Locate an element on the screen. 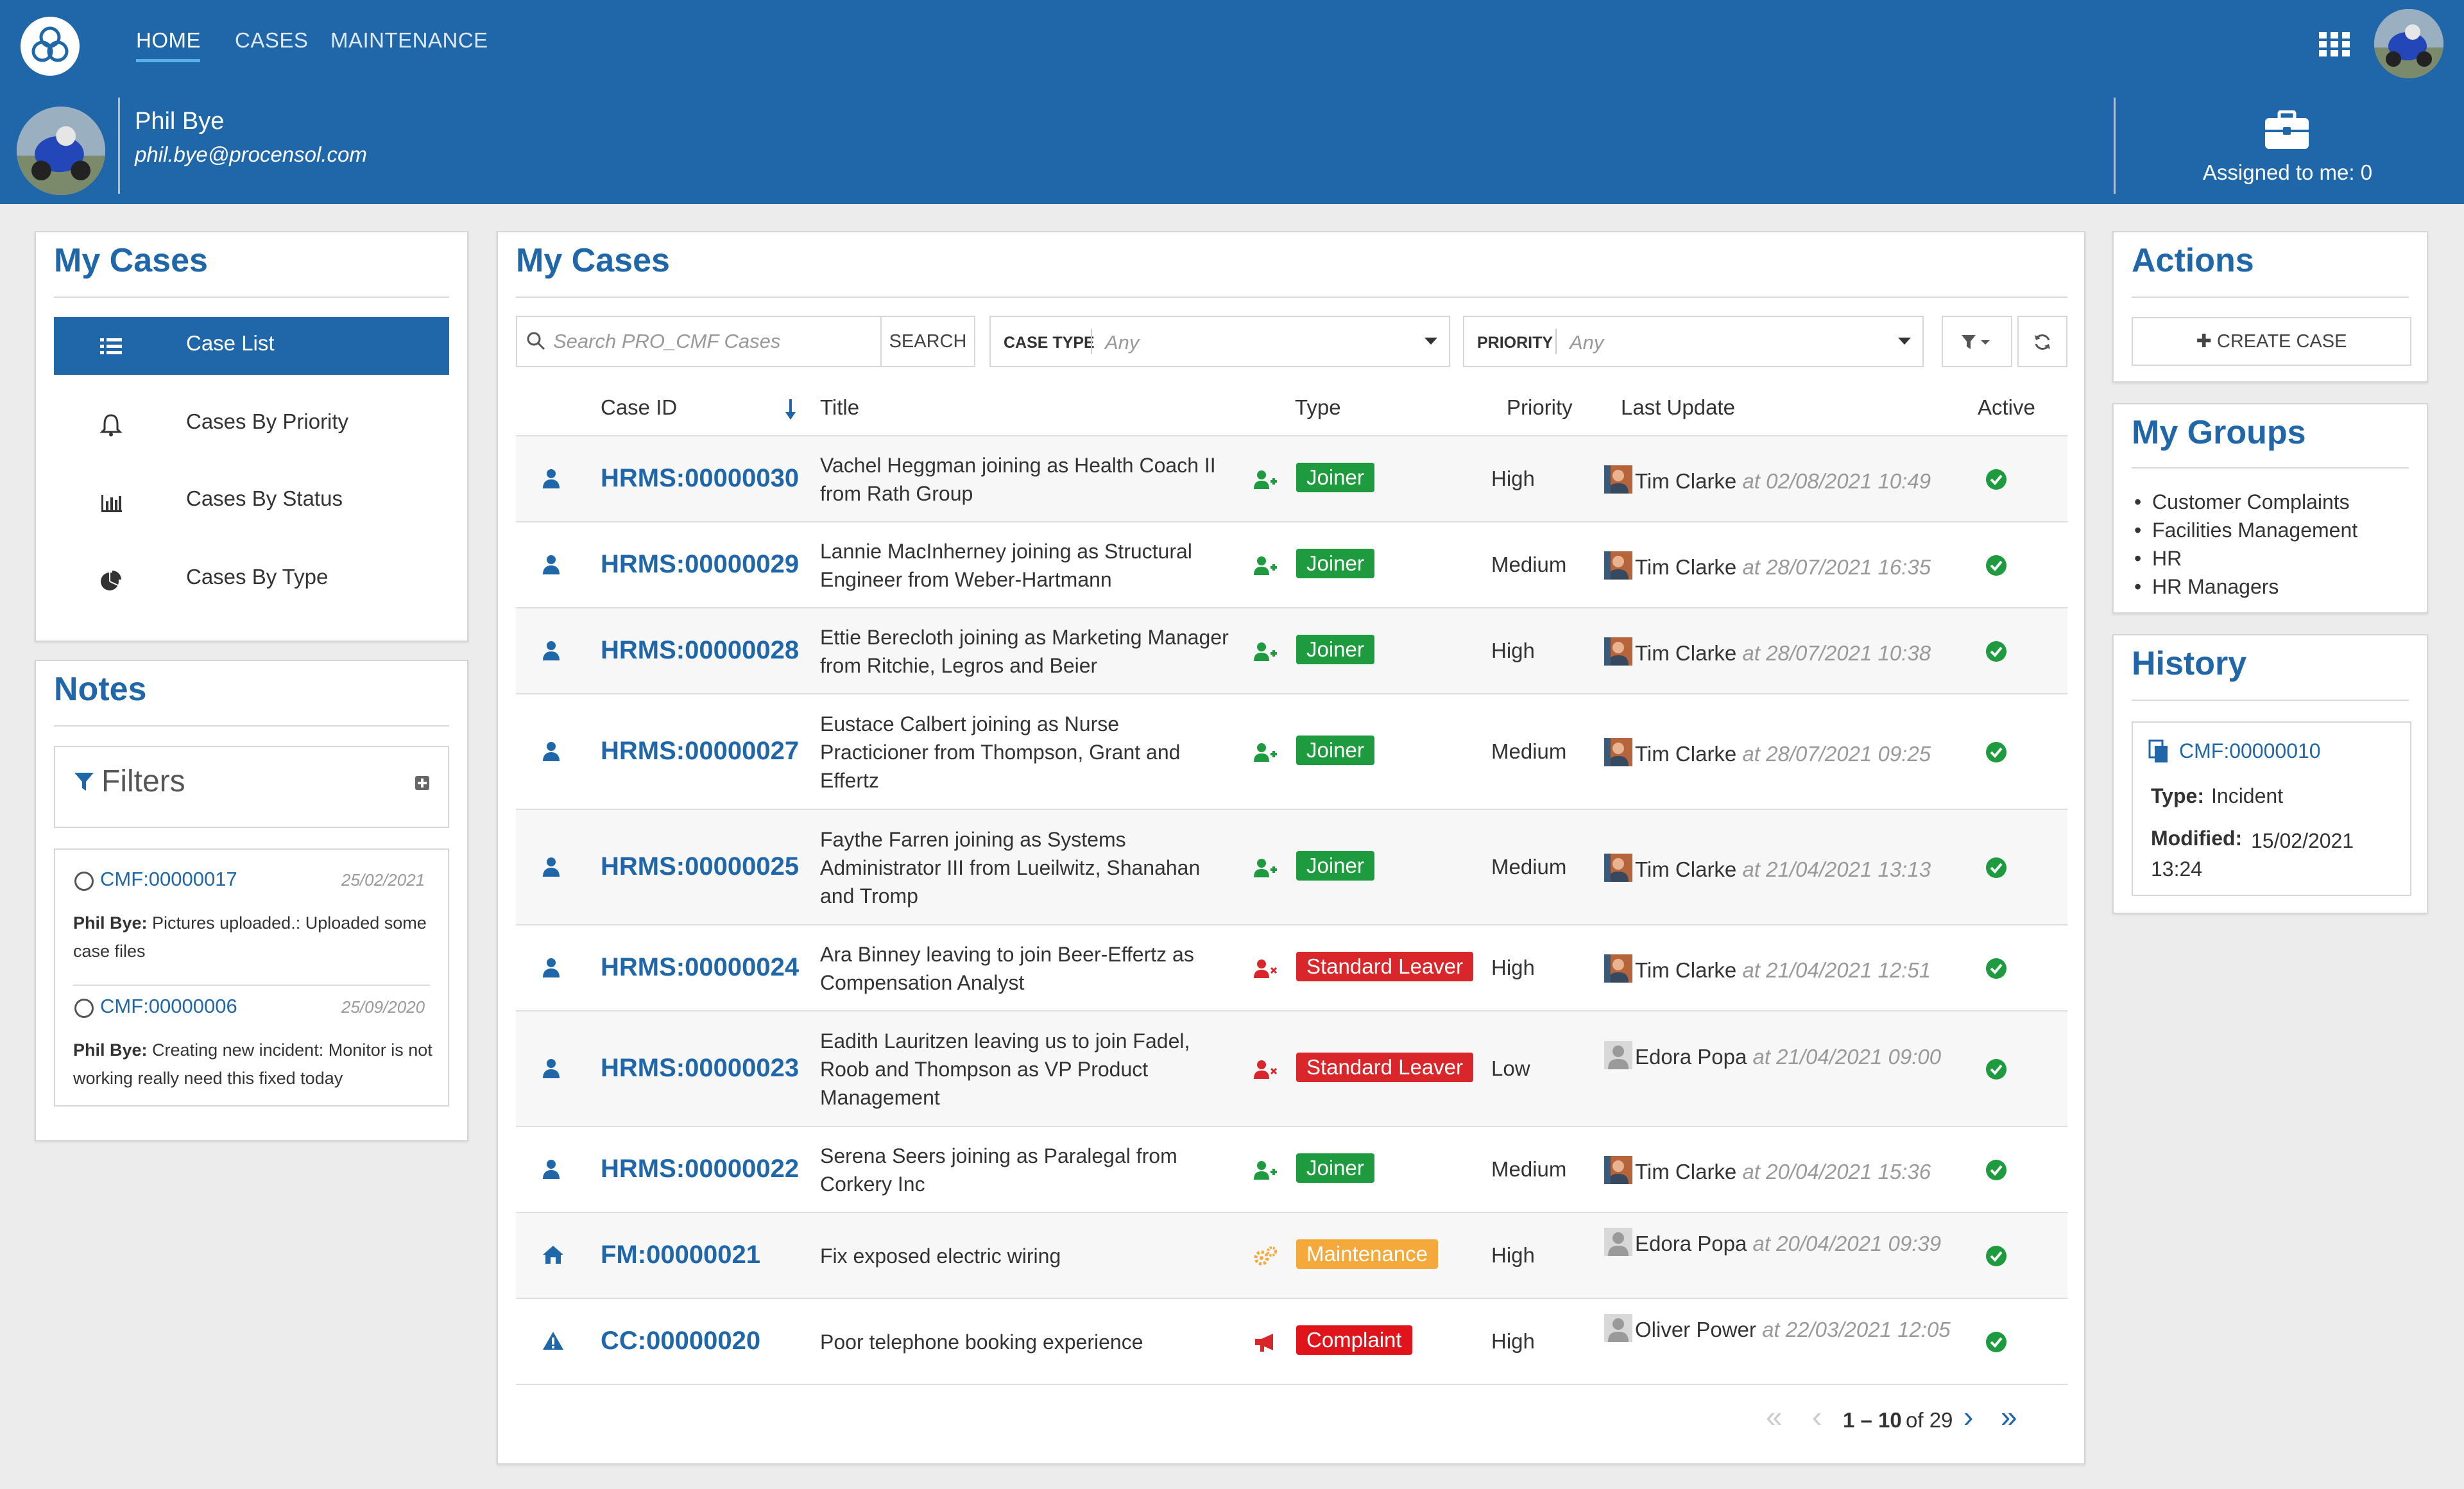  history-case-link: CMF:00000010 is located at coordinates (2250, 751).